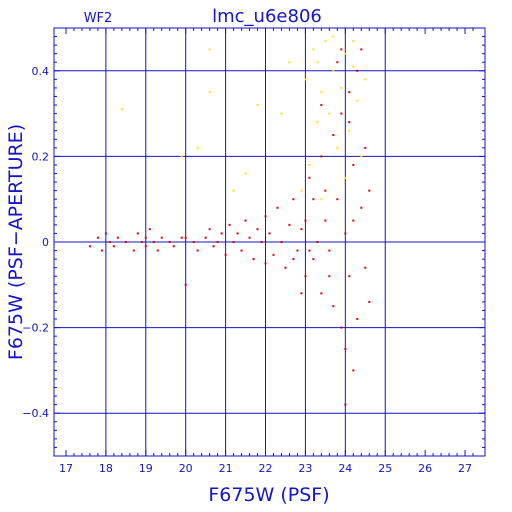  I want to click on x-tick-label: 17, so click(66, 468).